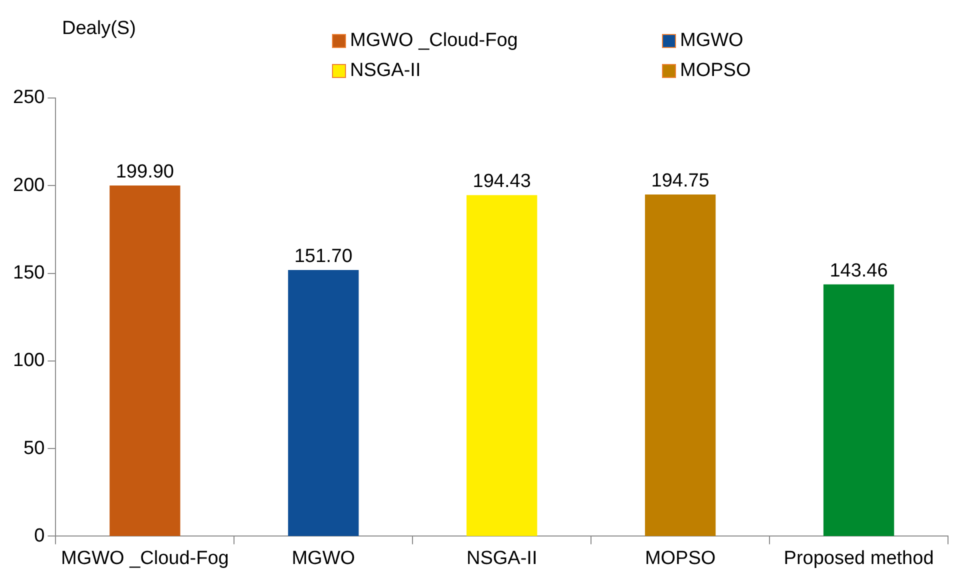 The width and height of the screenshot is (956, 581). What do you see at coordinates (502, 558) in the screenshot?
I see `x-tick-label: NSGA-II` at bounding box center [502, 558].